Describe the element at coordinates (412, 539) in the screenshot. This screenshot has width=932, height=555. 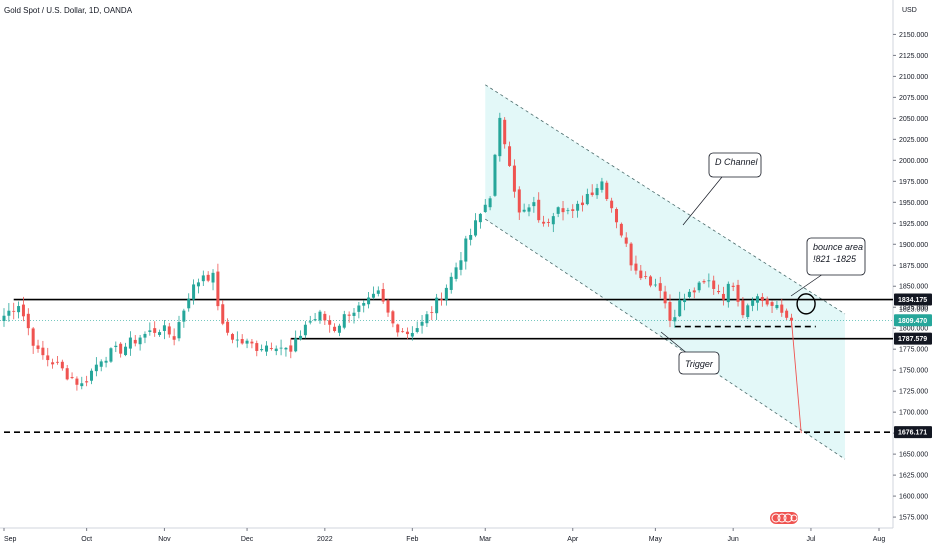
I see `x-tick-label: Feb` at that location.